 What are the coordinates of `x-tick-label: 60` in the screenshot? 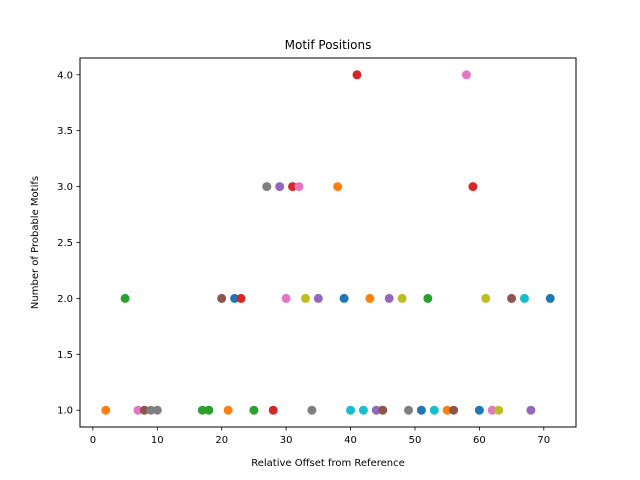 It's located at (479, 440).